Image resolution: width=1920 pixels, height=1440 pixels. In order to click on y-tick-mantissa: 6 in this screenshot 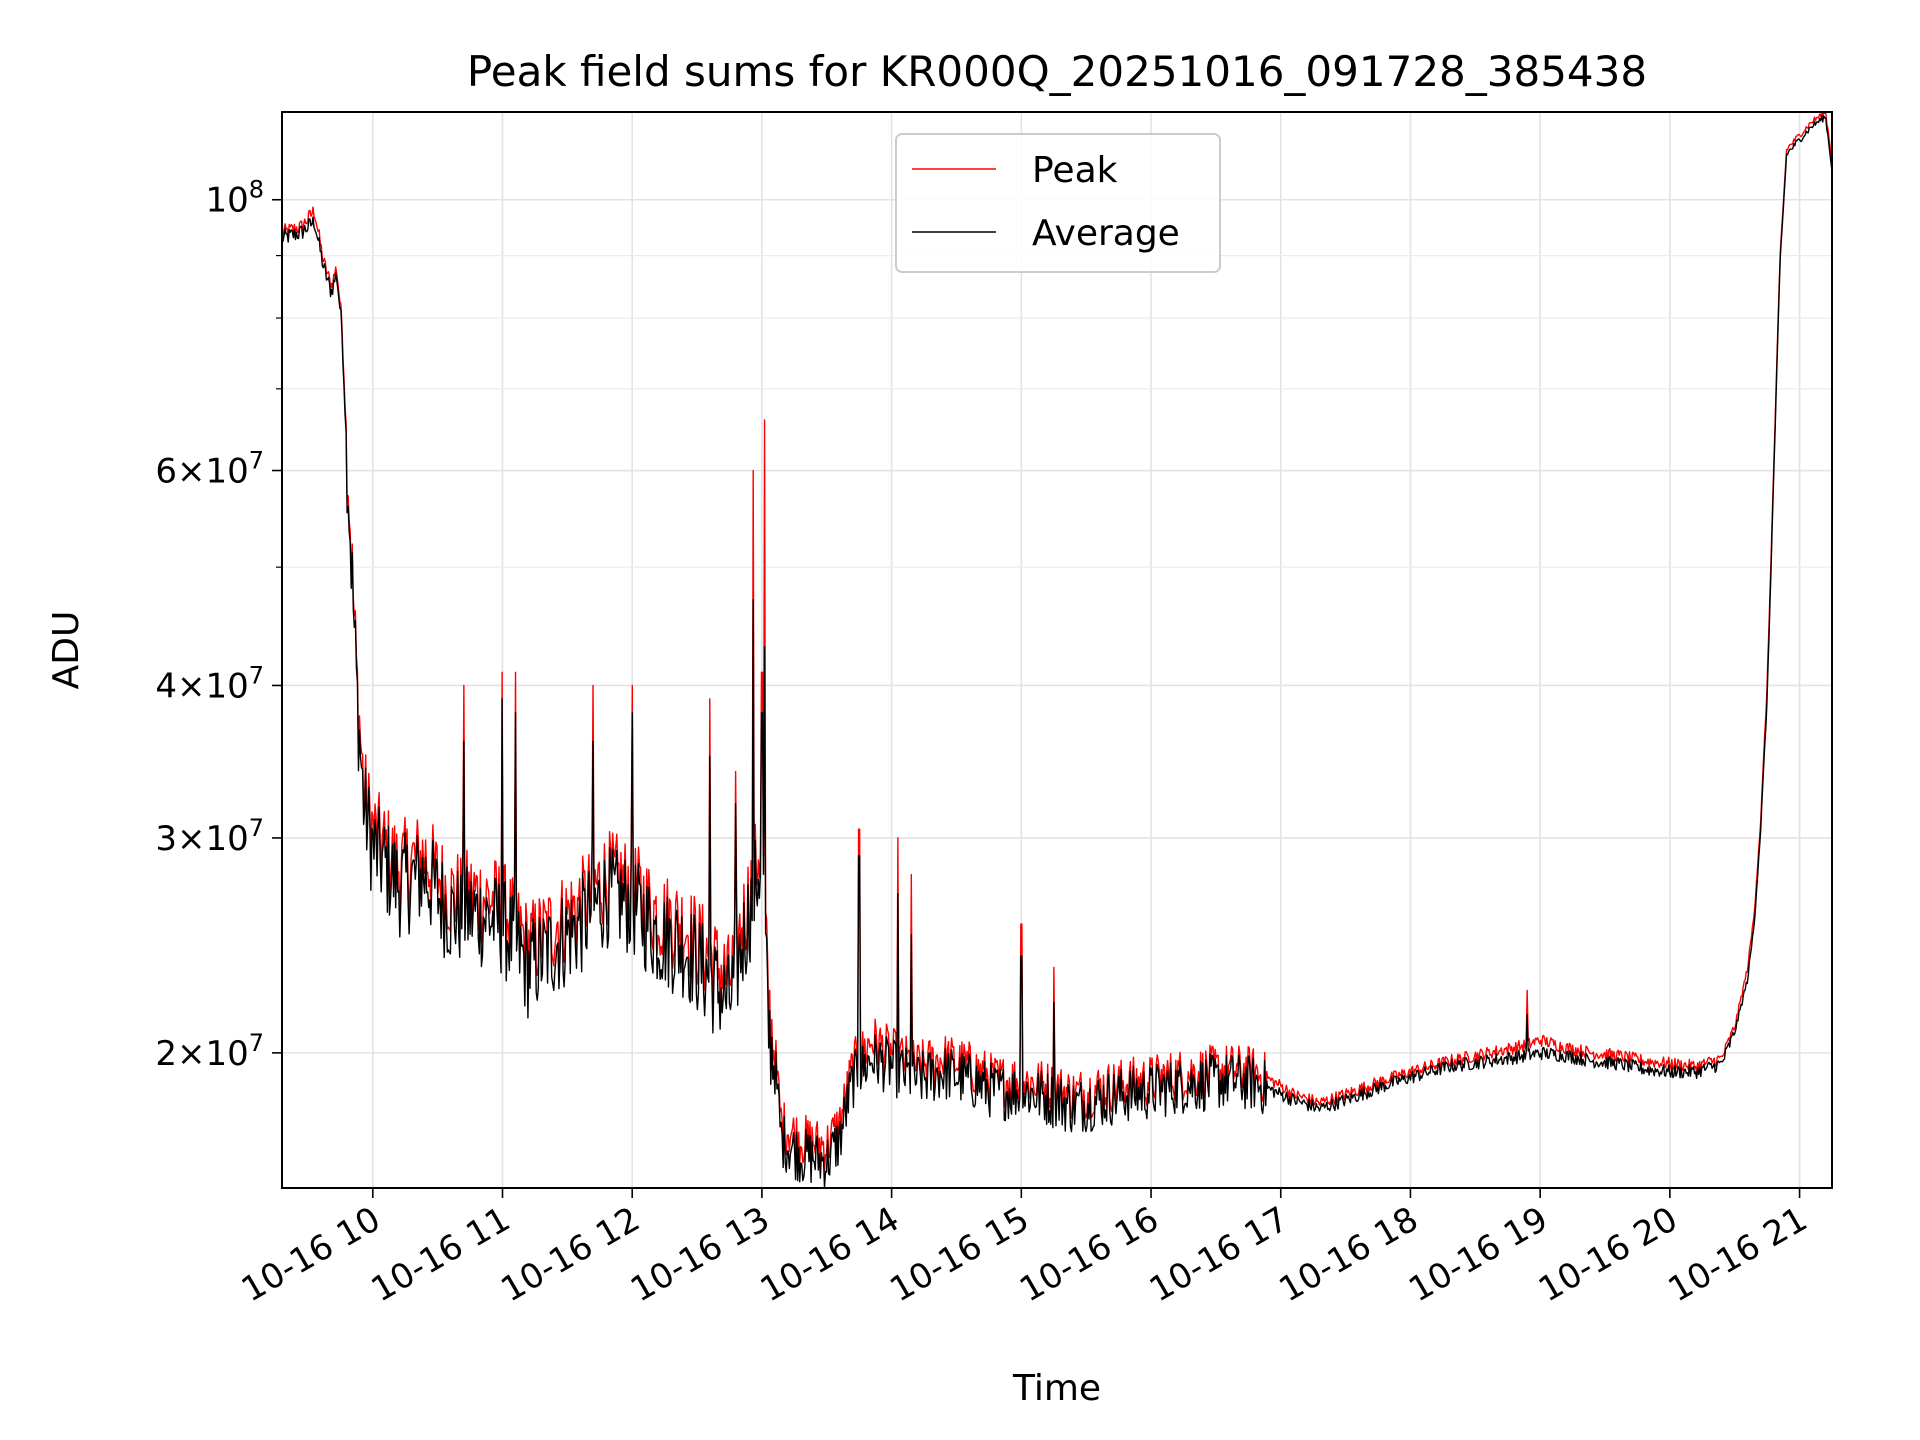, I will do `click(166, 472)`.